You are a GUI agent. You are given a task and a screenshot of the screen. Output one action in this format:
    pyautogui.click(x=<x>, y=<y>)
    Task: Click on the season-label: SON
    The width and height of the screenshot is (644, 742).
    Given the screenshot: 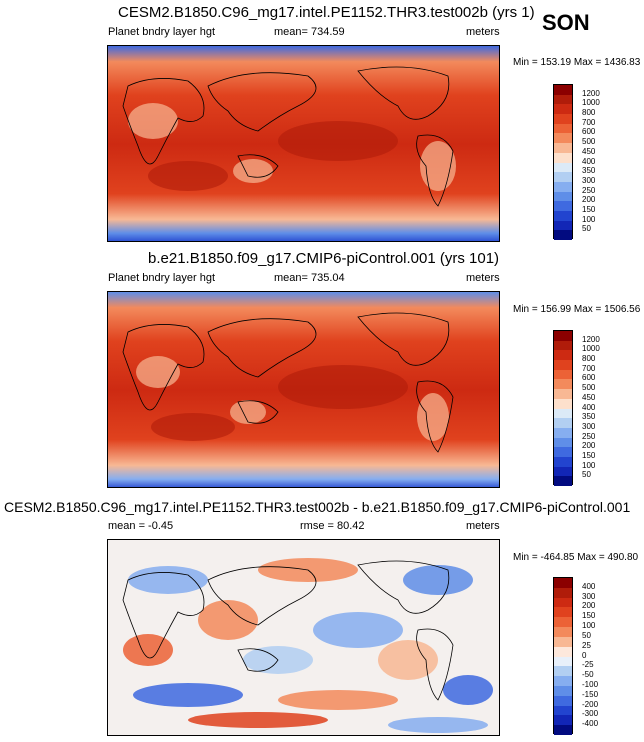 What is the action you would take?
    pyautogui.click(x=566, y=22)
    